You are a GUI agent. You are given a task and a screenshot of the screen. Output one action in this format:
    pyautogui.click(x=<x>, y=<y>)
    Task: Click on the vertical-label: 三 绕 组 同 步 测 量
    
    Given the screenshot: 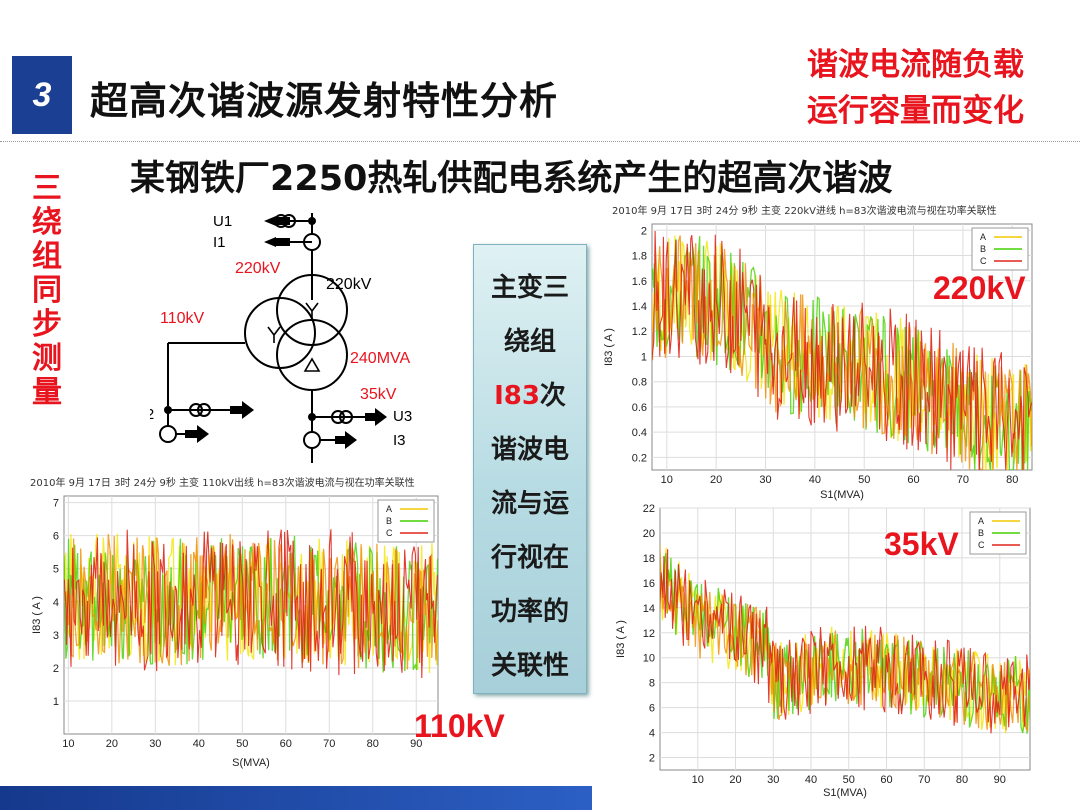 What is the action you would take?
    pyautogui.click(x=47, y=291)
    